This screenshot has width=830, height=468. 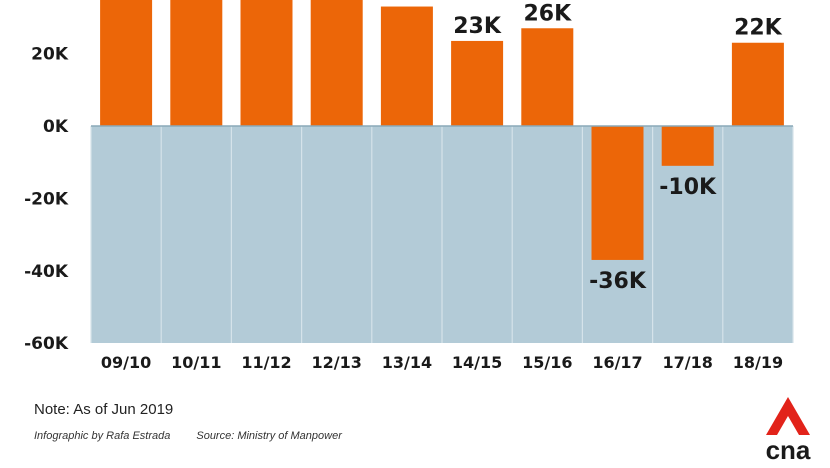 I want to click on data-label: 23K, so click(x=477, y=26).